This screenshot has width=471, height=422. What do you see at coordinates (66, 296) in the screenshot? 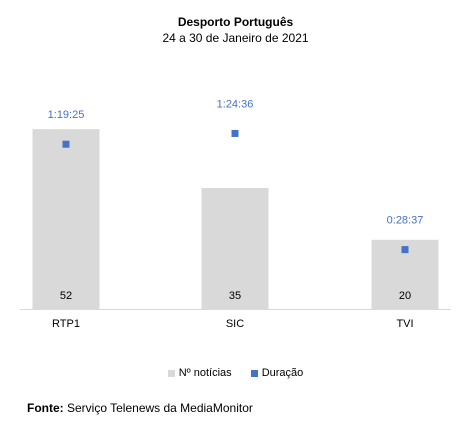
I see `bar-value-label: 52` at bounding box center [66, 296].